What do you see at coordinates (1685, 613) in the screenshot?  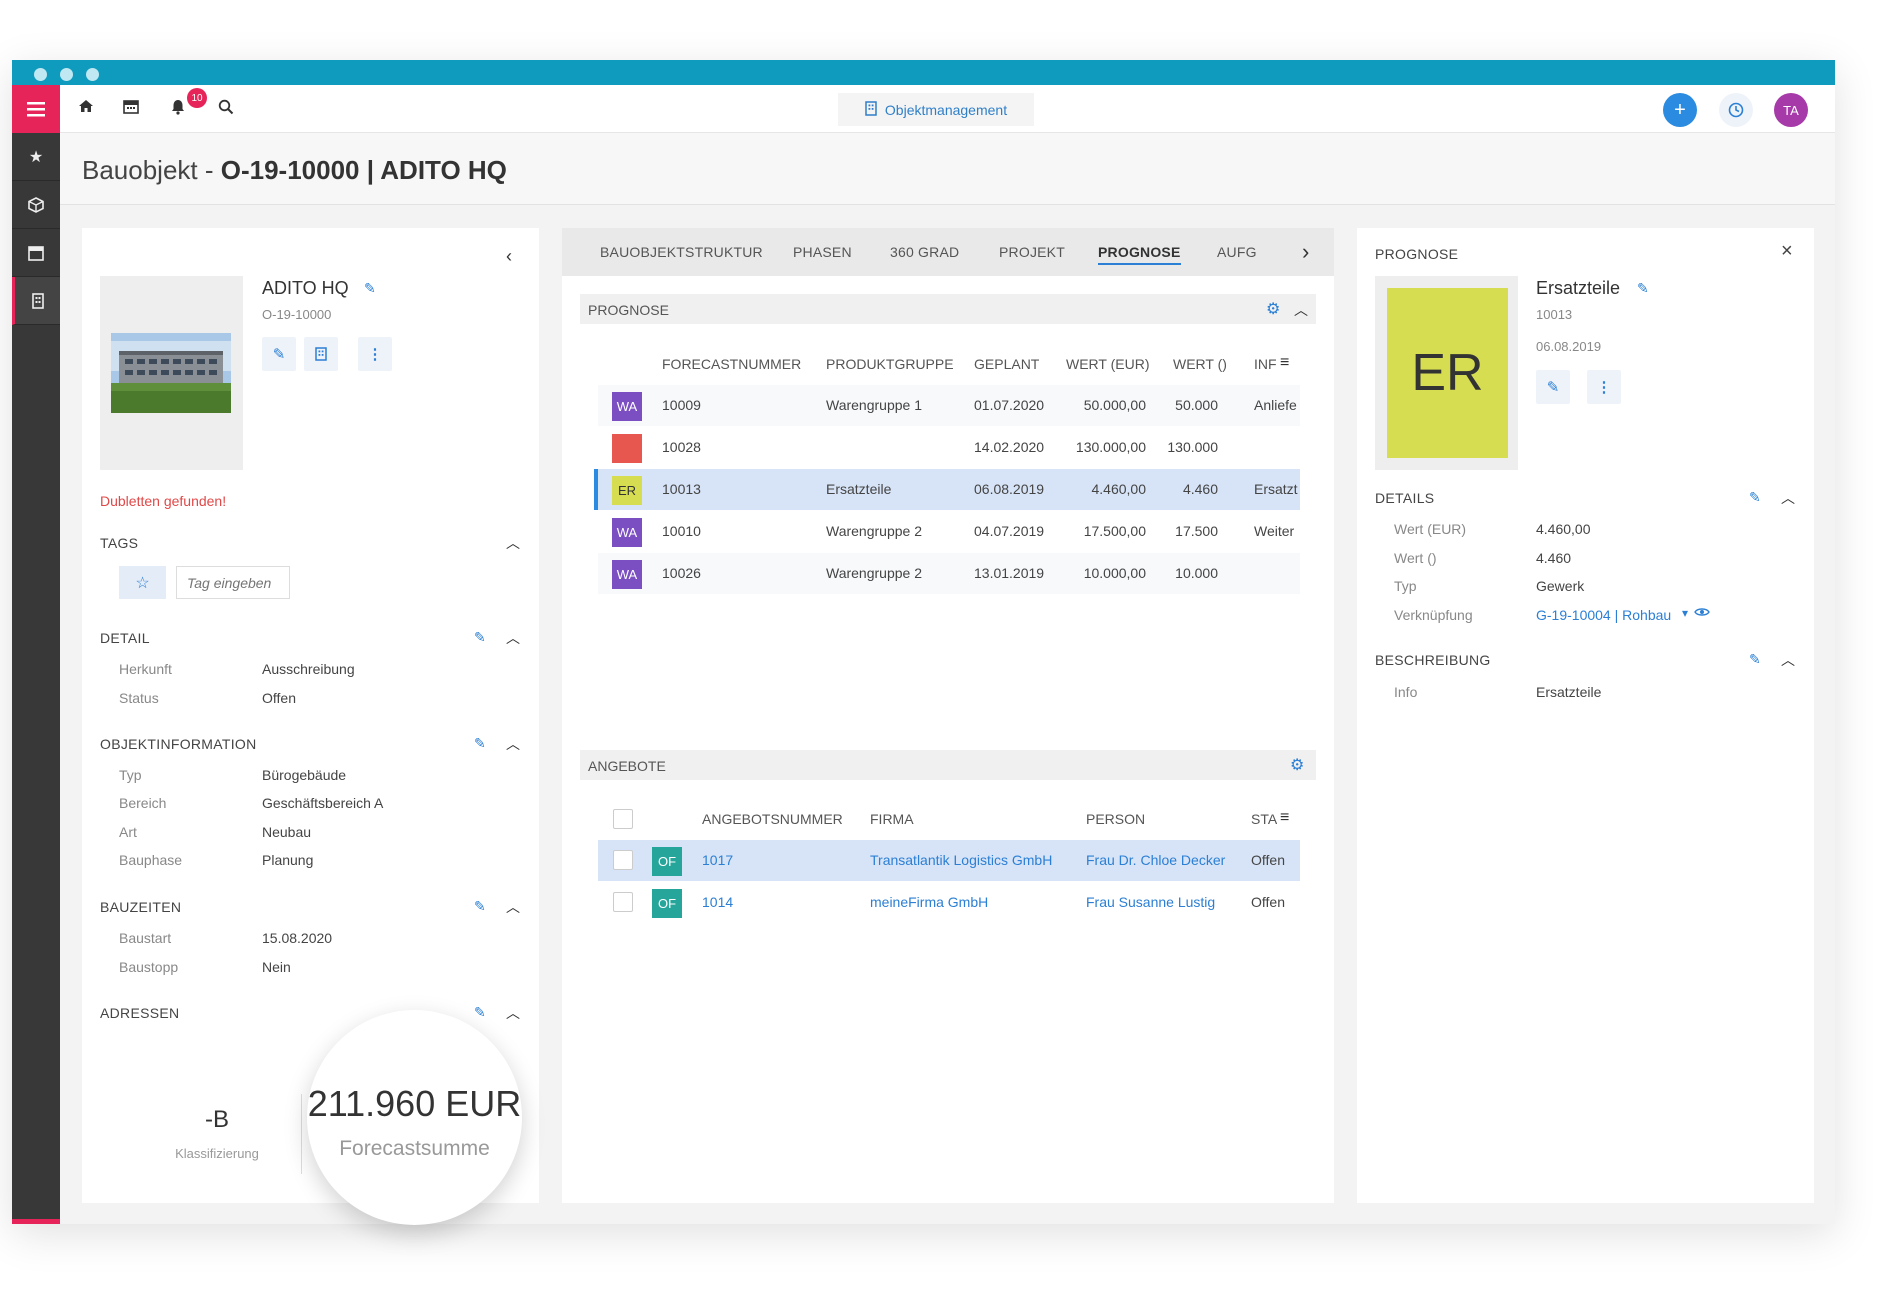 I see `link-dropdown-caret-icon: ▾` at bounding box center [1685, 613].